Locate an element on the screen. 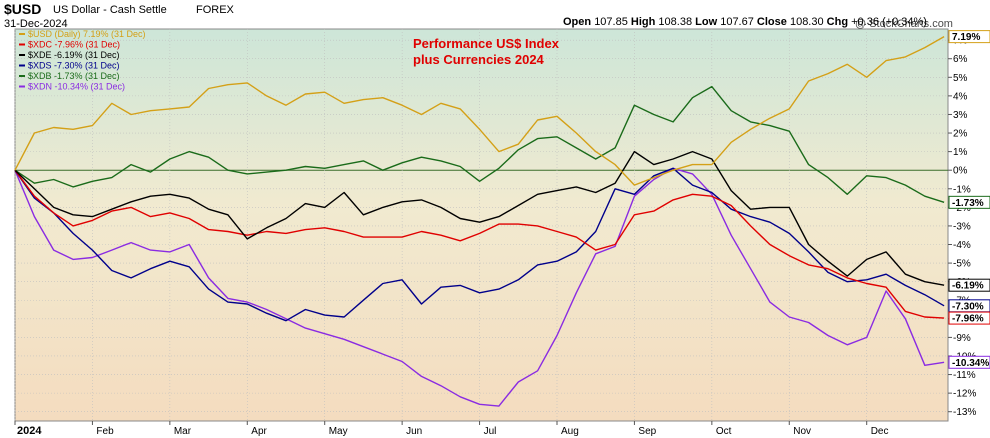 Image resolution: width=990 pixels, height=438 pixels. x-tick-label: Dec is located at coordinates (880, 431).